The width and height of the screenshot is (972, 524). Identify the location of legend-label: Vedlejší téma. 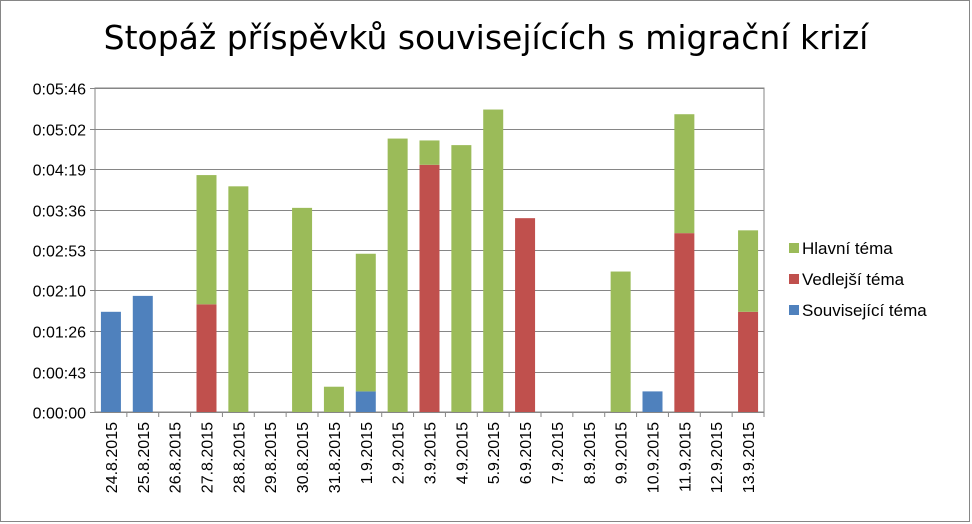
(853, 279).